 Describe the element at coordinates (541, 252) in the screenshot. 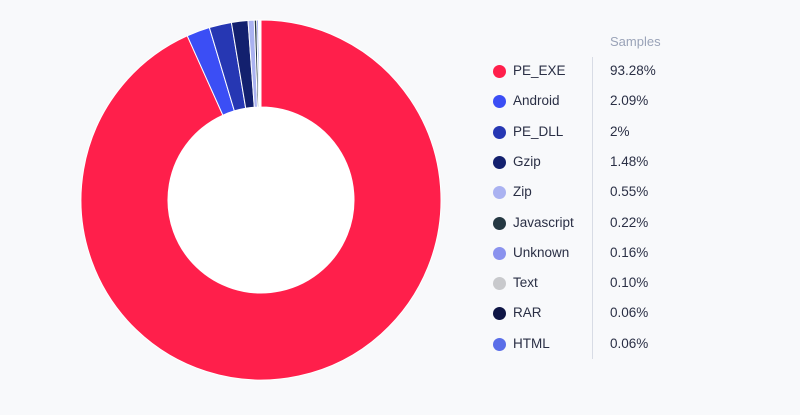

I see `legend-label-unknown: Unknown` at that location.